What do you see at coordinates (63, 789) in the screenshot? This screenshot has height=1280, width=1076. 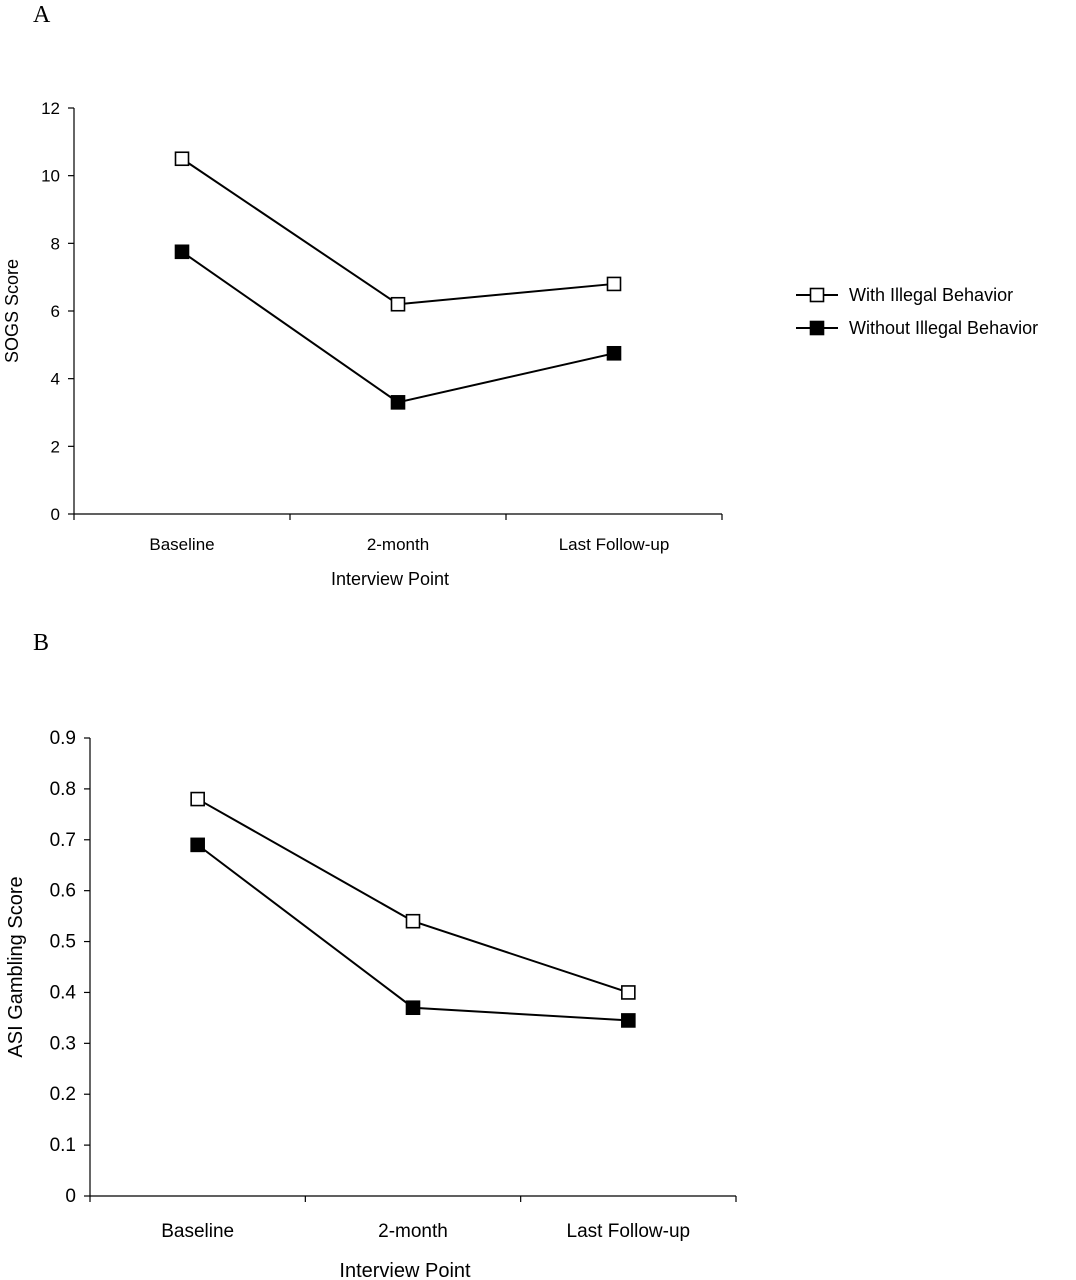 I see `y-tick-label: 0.8` at bounding box center [63, 789].